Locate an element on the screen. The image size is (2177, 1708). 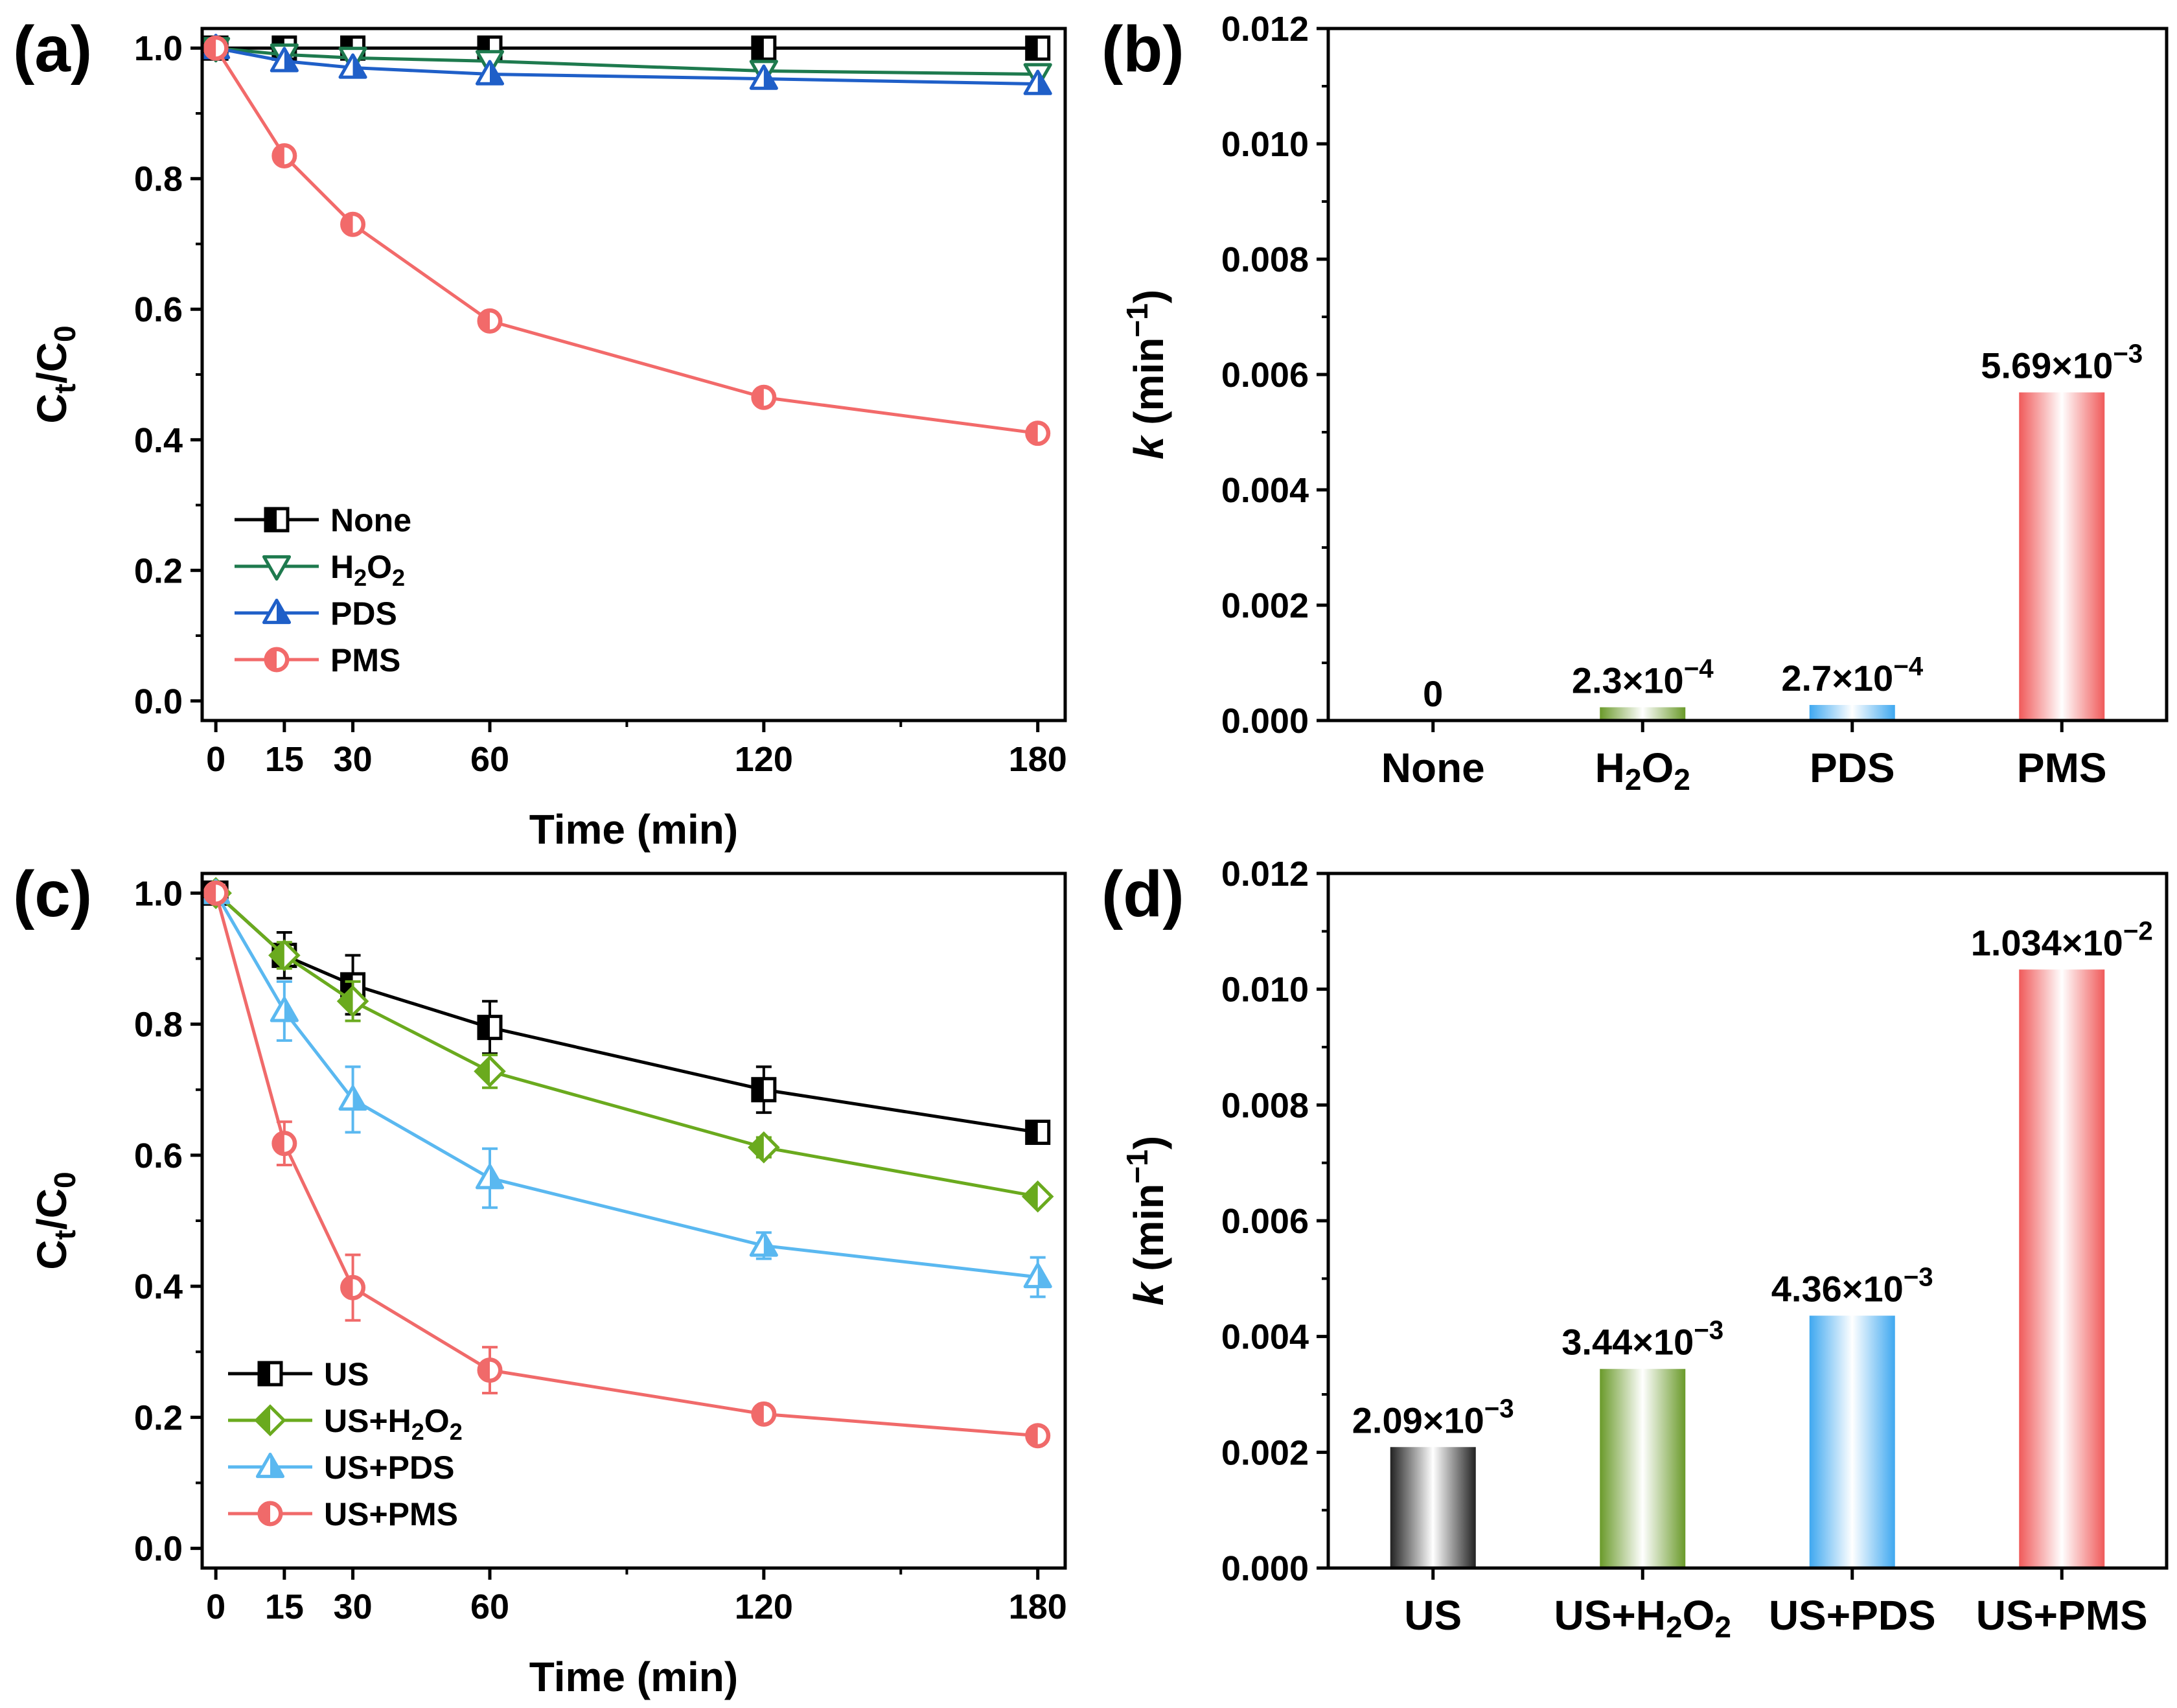
x-tick-label: 60 is located at coordinates (489, 1606).